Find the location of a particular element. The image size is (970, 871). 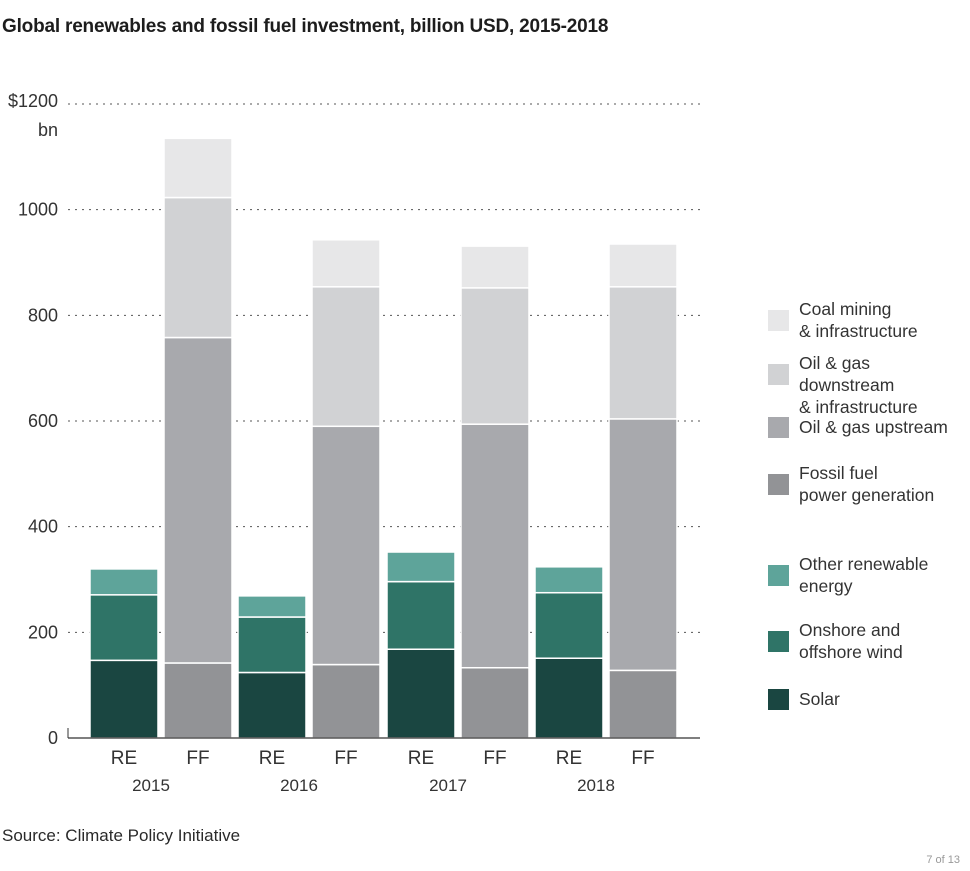

legend-label: Onshore and offshore wind is located at coordinates (851, 641).